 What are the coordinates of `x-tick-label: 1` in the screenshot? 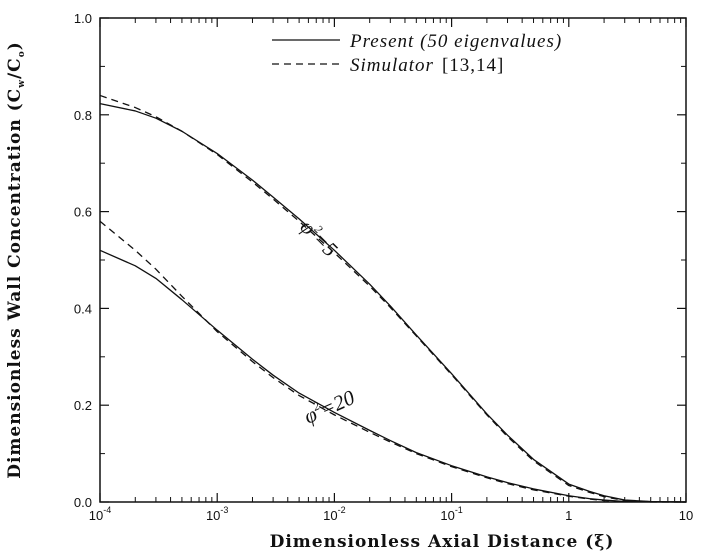 It's located at (568, 515).